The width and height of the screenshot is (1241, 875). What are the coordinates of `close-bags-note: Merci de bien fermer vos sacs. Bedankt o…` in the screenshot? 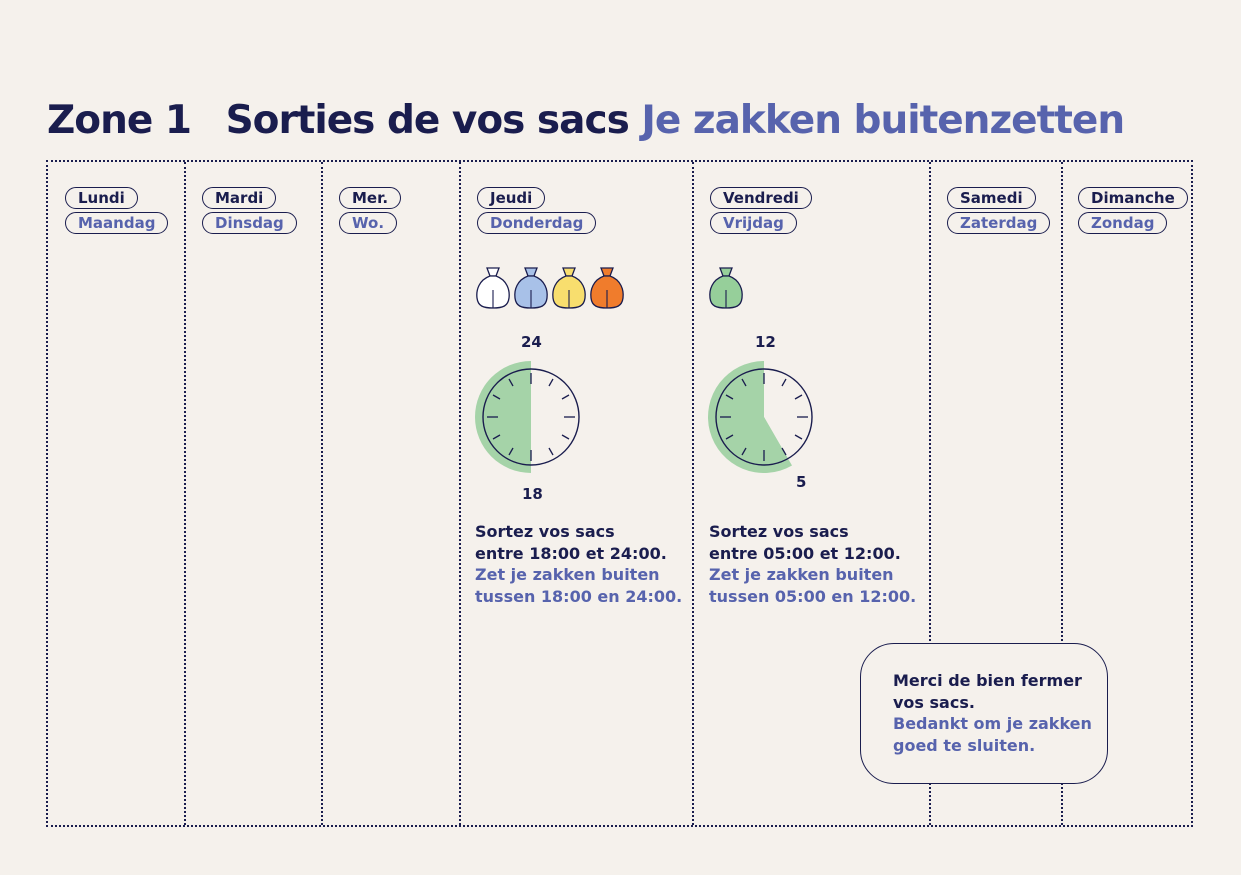 It's located at (984, 713).